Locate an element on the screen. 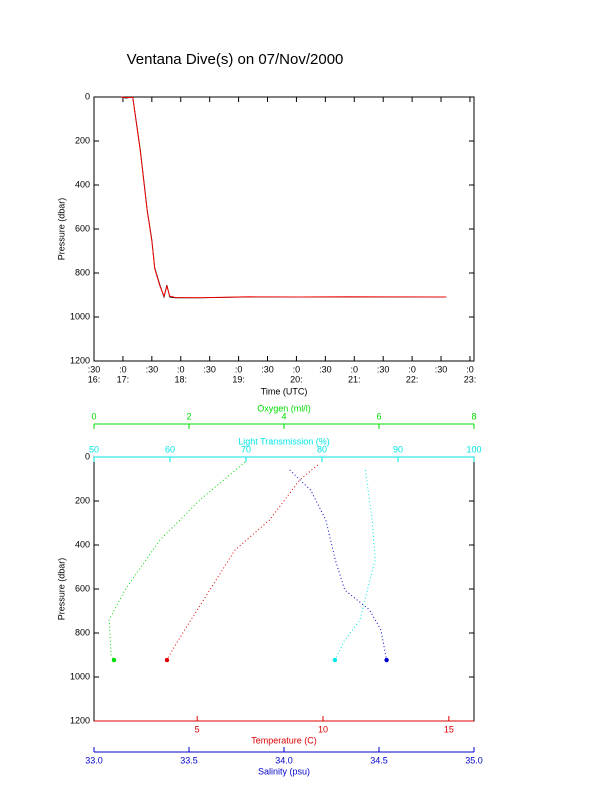  x-tick-label: 70 is located at coordinates (246, 449).